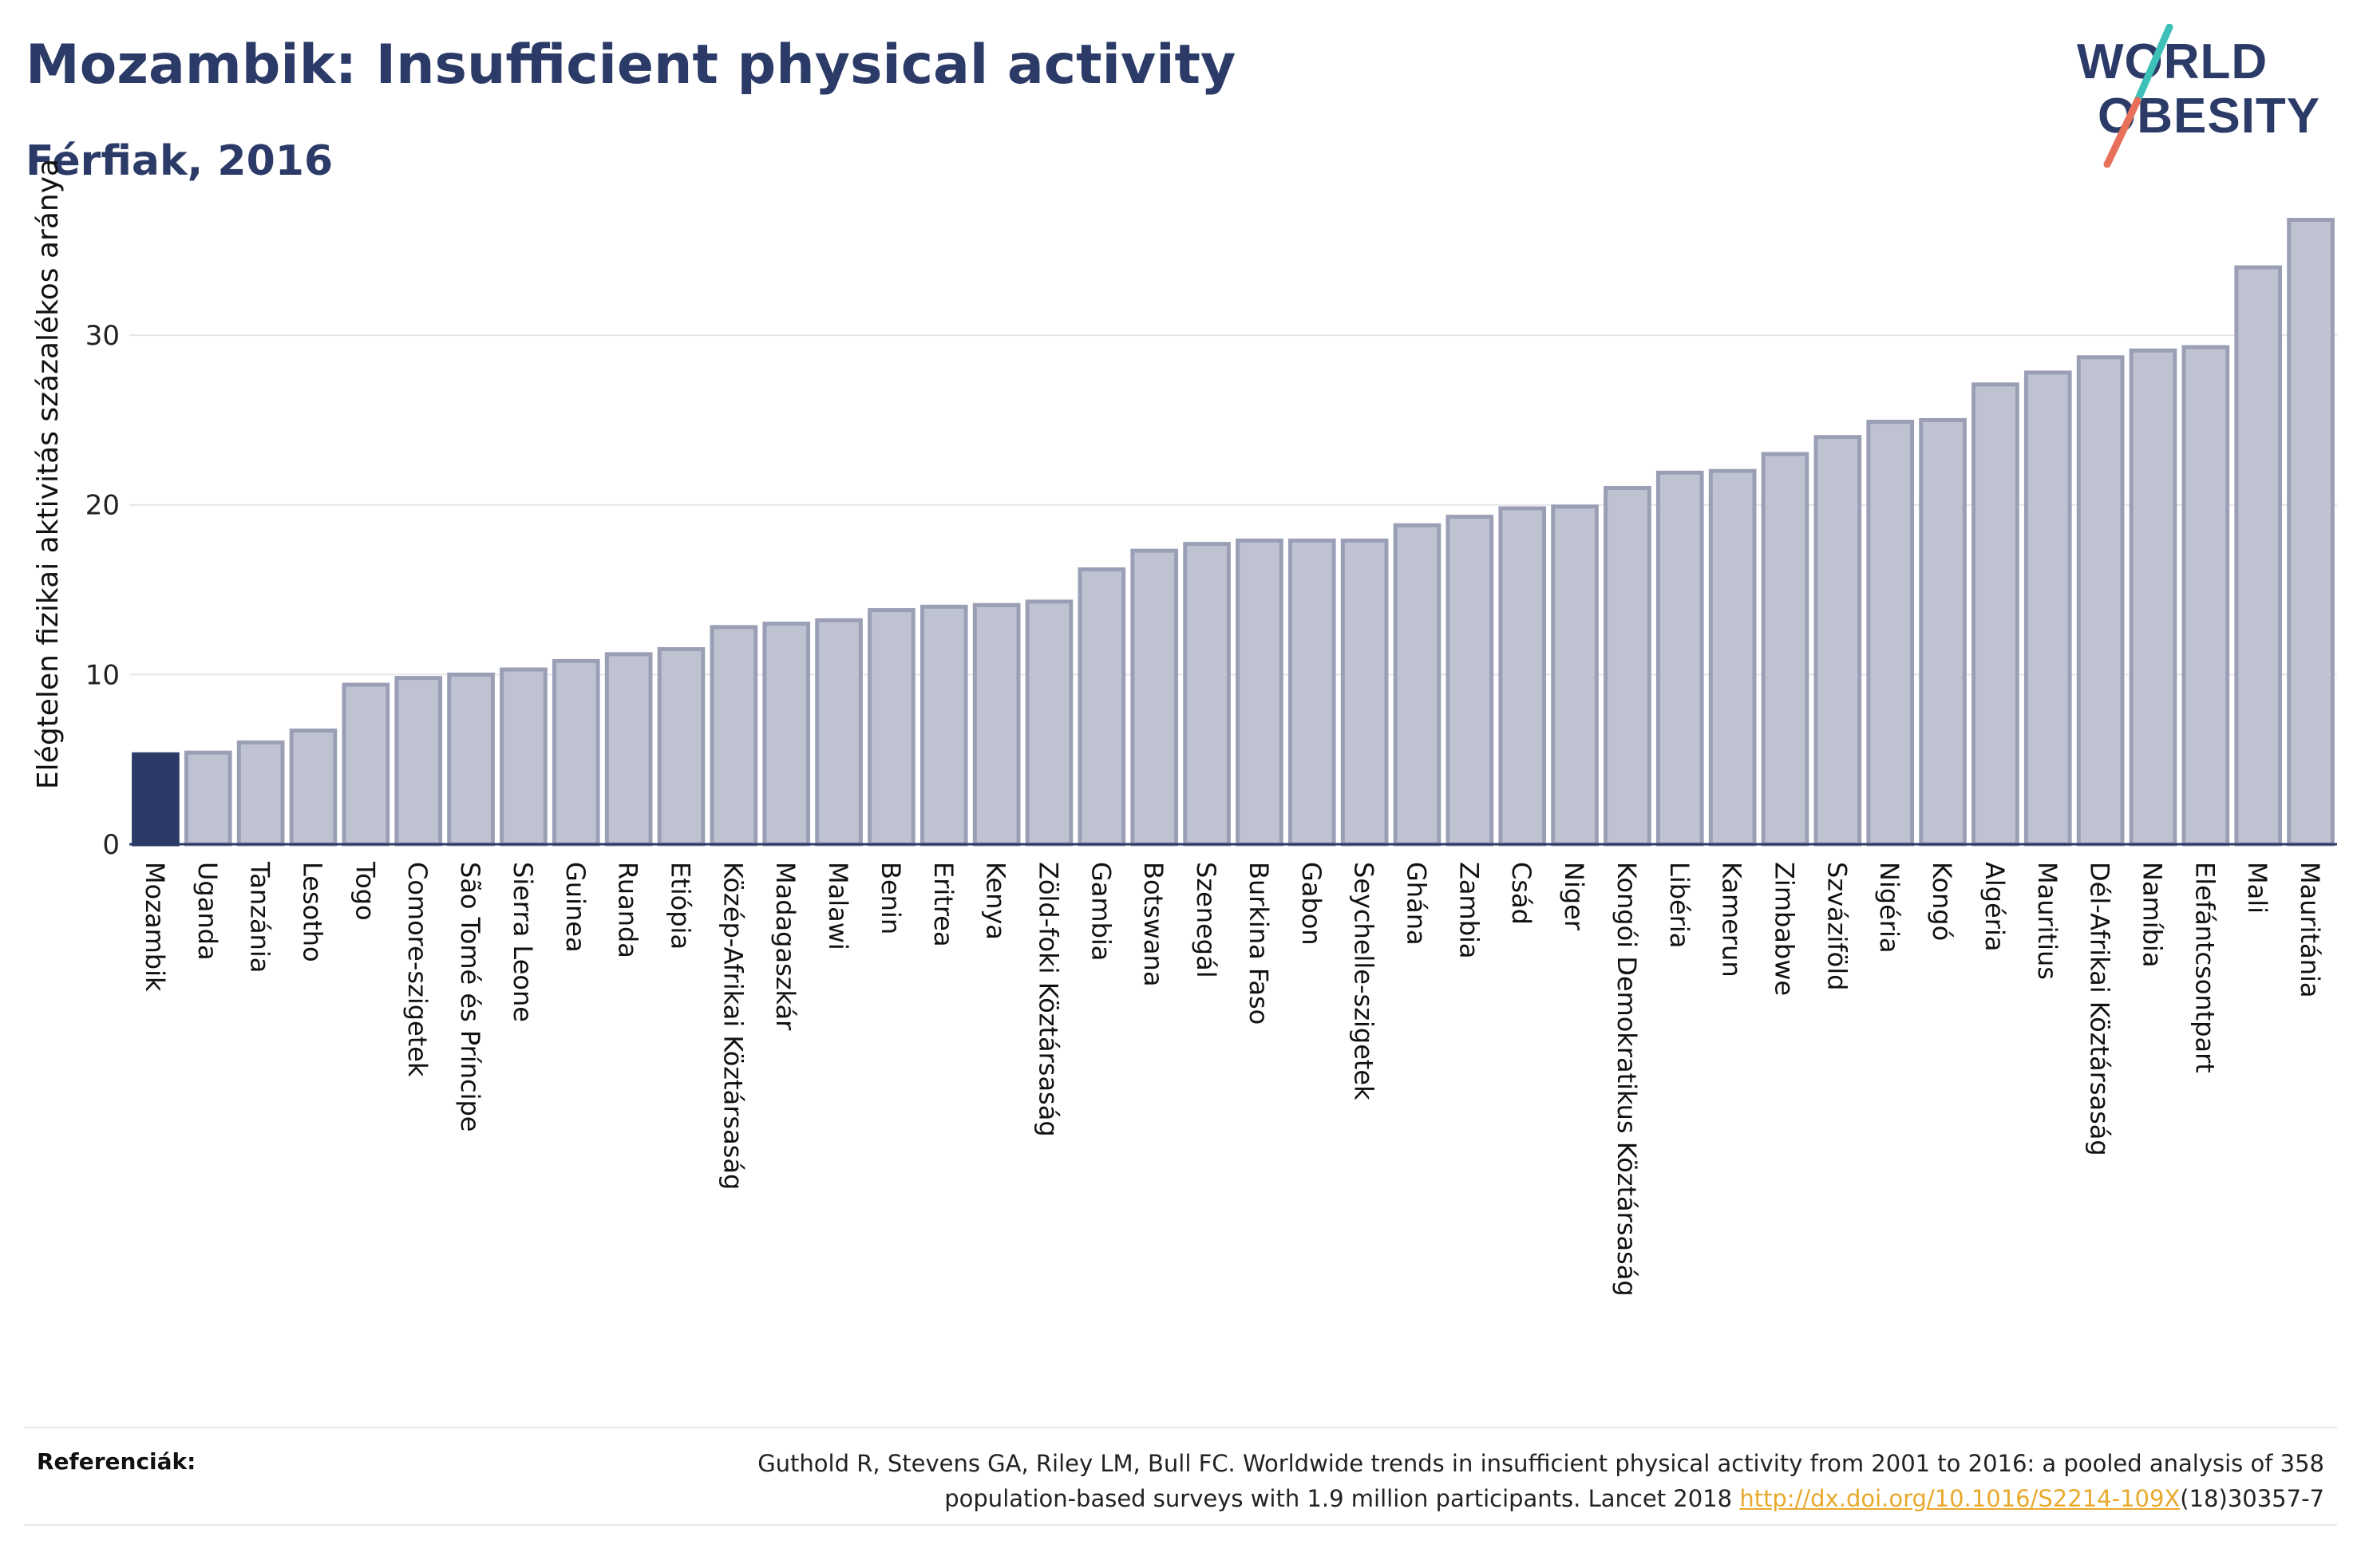 Image resolution: width=2361 pixels, height=1568 pixels. What do you see at coordinates (1468, 910) in the screenshot?
I see `x-tick-label: Zambia` at bounding box center [1468, 910].